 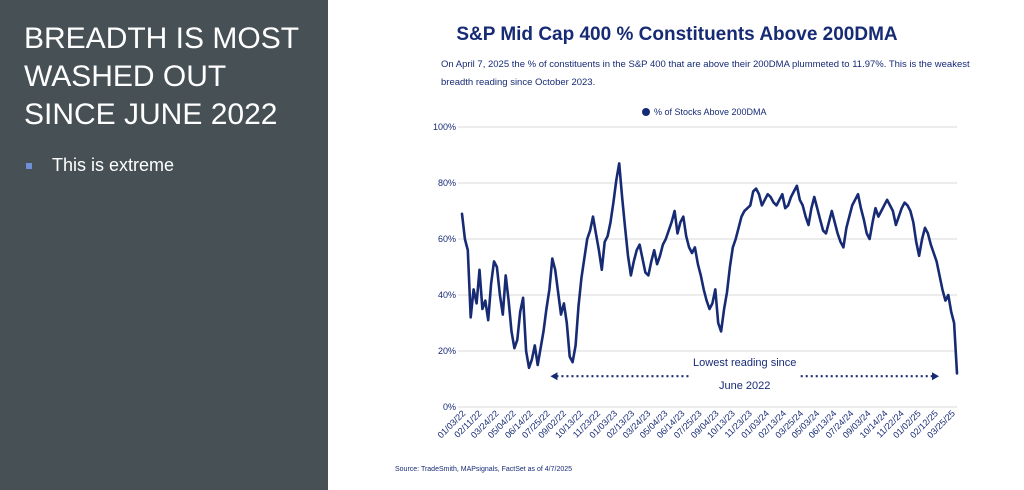 What do you see at coordinates (554, 376) in the screenshot?
I see `arrowhead-left-icon` at bounding box center [554, 376].